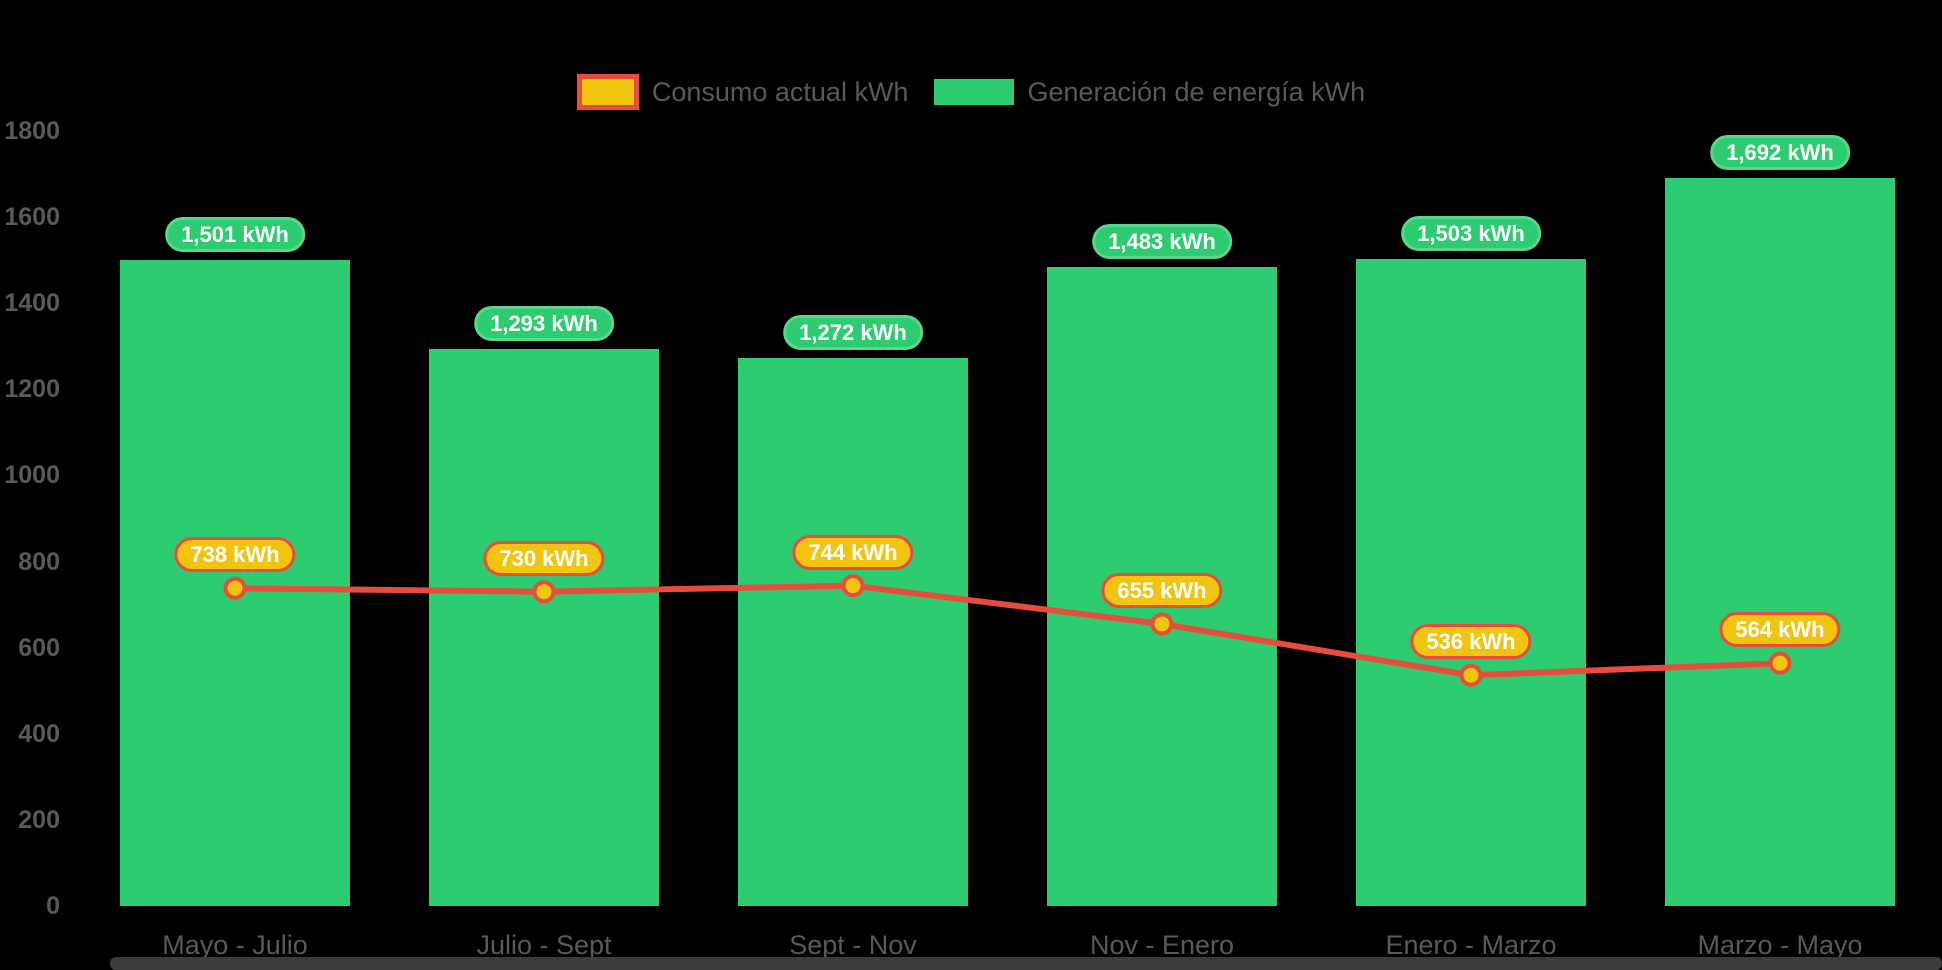  Describe the element at coordinates (39, 561) in the screenshot. I see `y-tick-800: 800` at that location.